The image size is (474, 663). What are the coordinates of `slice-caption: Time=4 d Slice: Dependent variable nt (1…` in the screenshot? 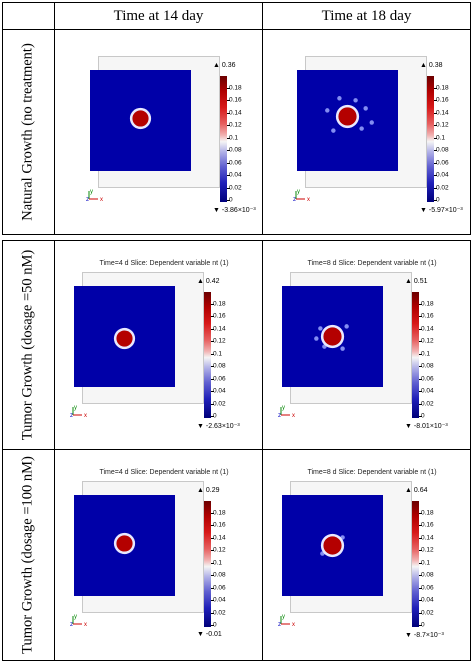 It's located at (164, 472).